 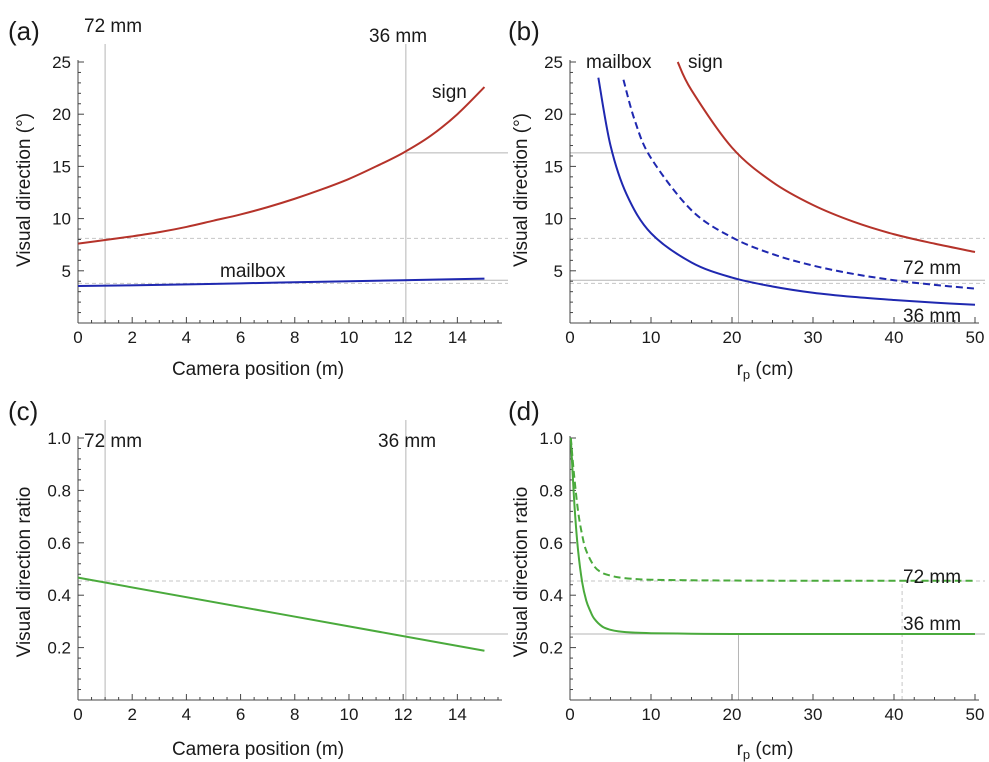 I want to click on panel-d-x-tick-label: 50, so click(x=975, y=714).